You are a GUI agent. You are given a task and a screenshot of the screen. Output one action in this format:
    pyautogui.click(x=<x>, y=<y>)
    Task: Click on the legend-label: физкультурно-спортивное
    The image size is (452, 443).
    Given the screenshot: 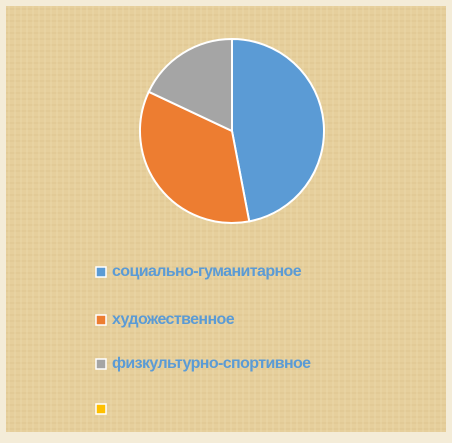 What is the action you would take?
    pyautogui.click(x=211, y=363)
    